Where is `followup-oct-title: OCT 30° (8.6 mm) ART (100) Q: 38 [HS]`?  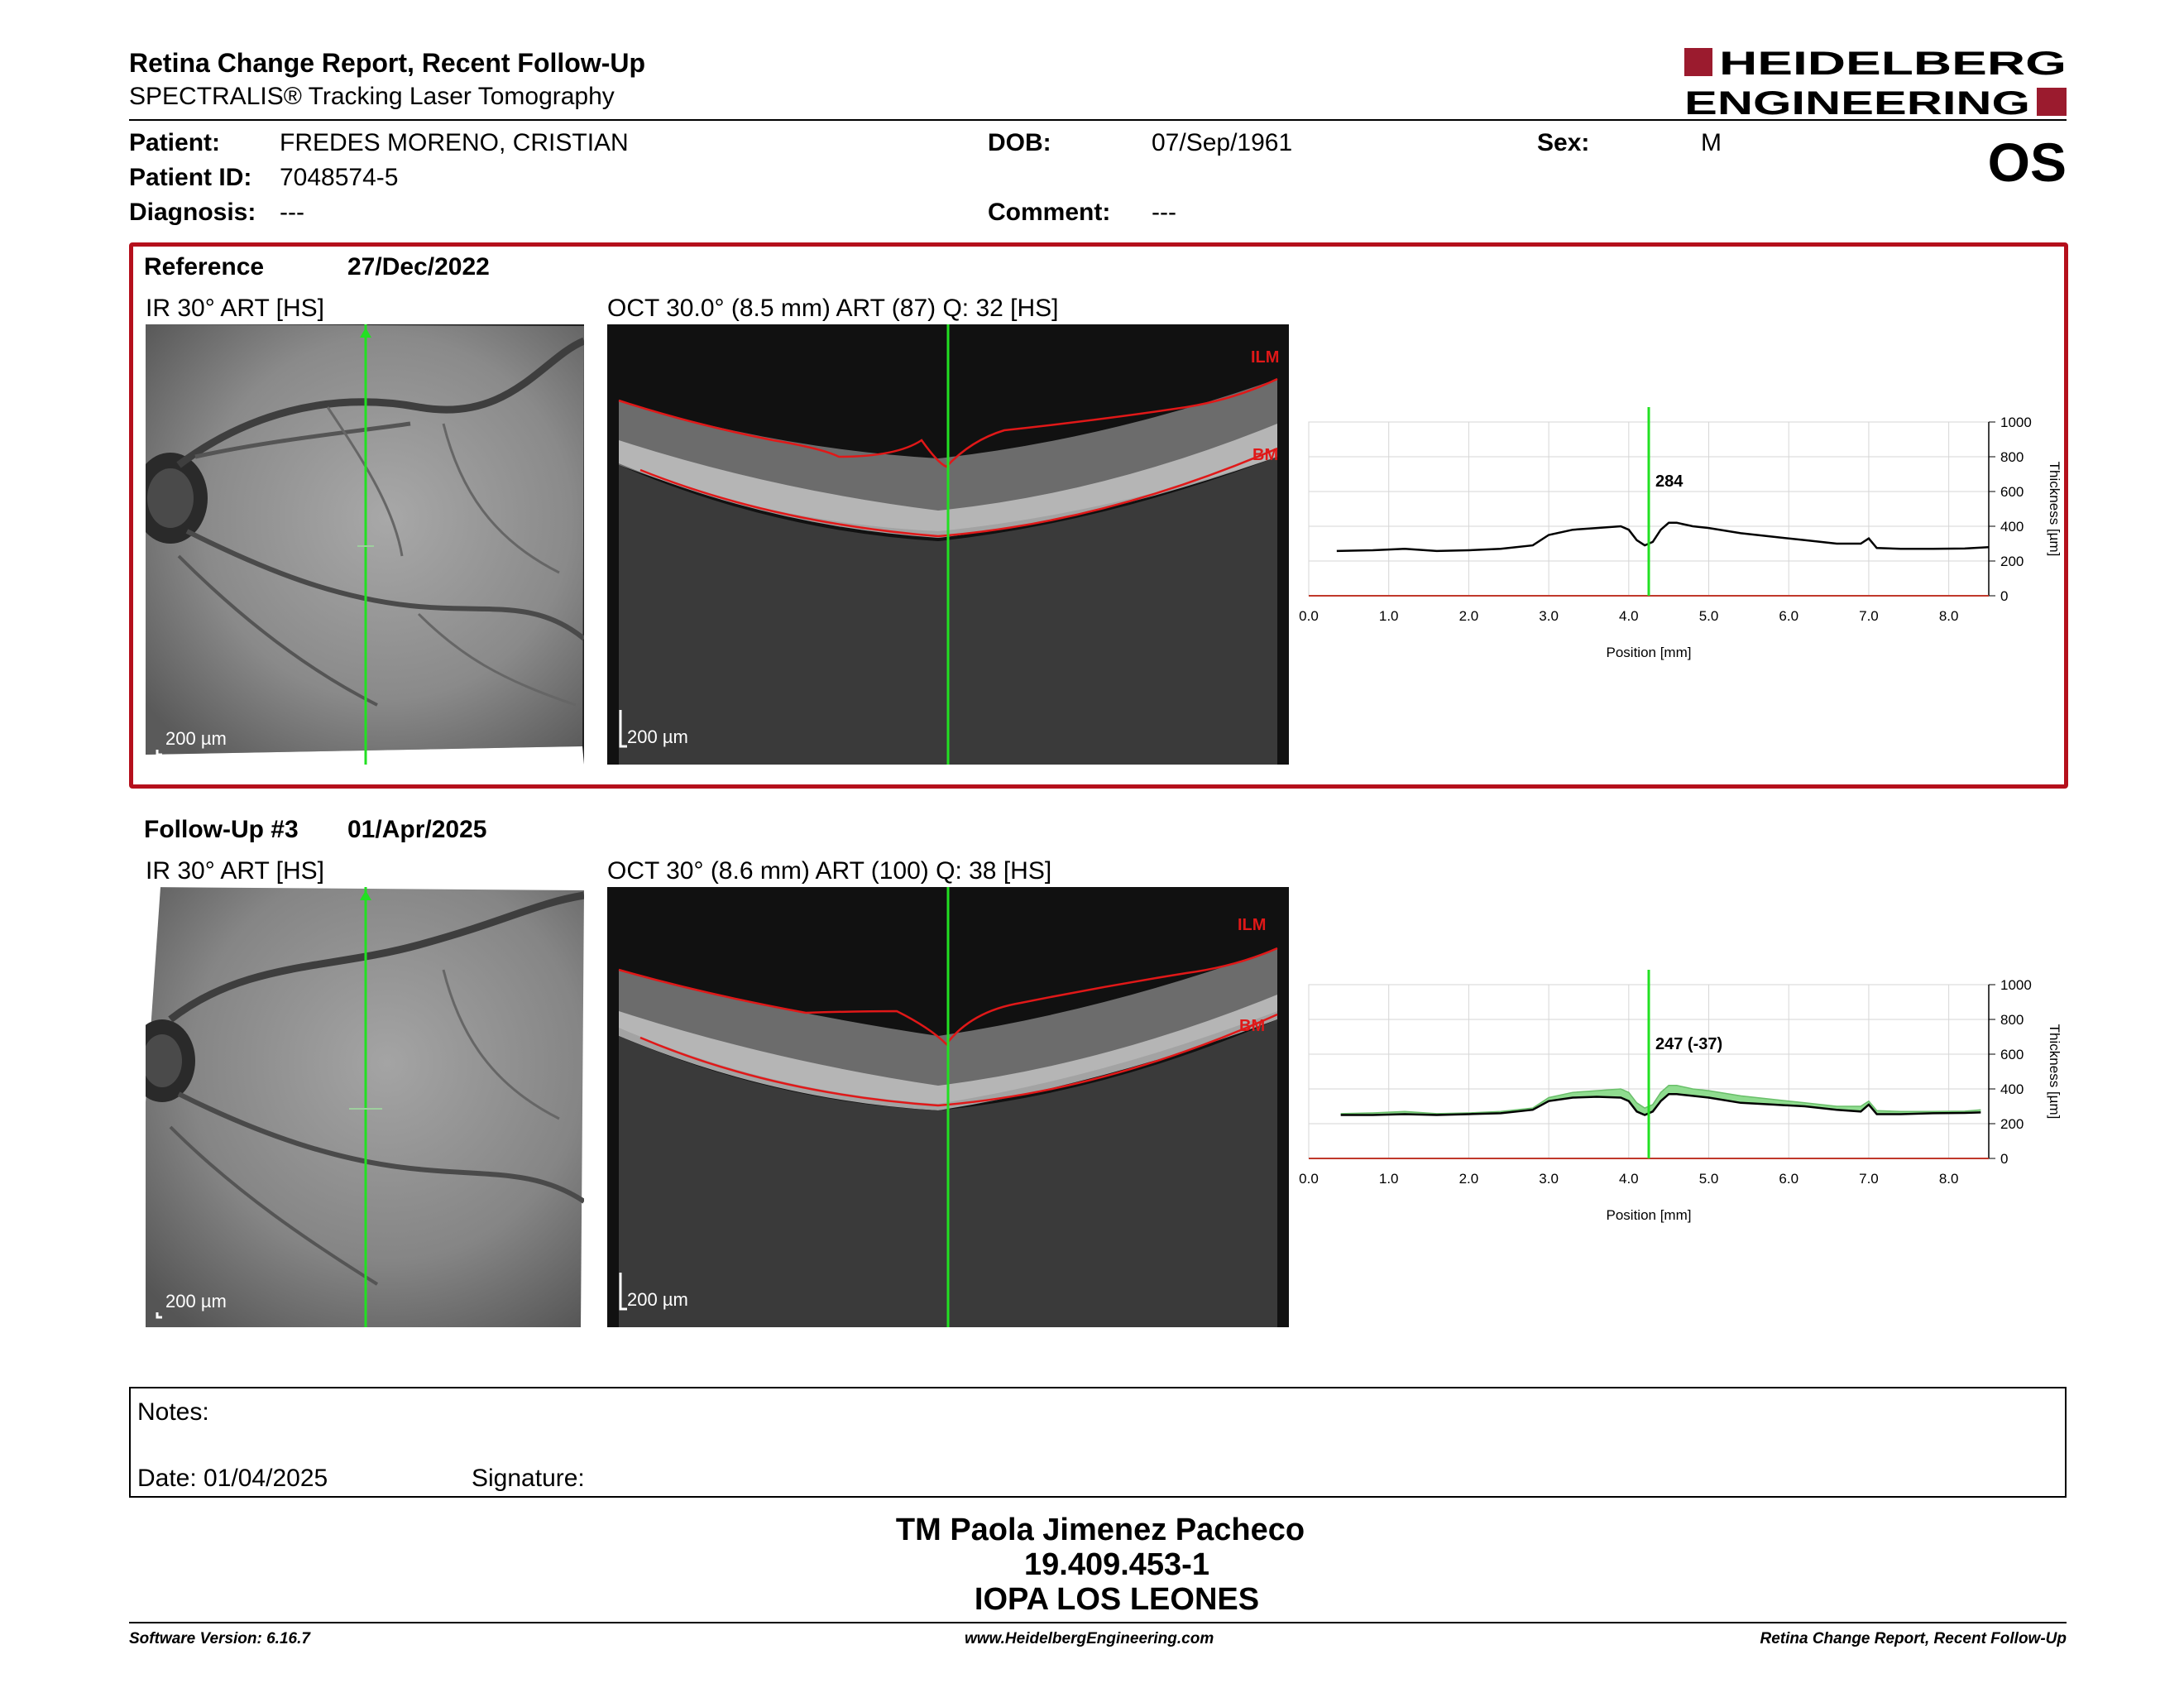
followup-oct-title: OCT 30° (8.6 mm) ART (100) Q: 38 [HS] is located at coordinates (829, 871).